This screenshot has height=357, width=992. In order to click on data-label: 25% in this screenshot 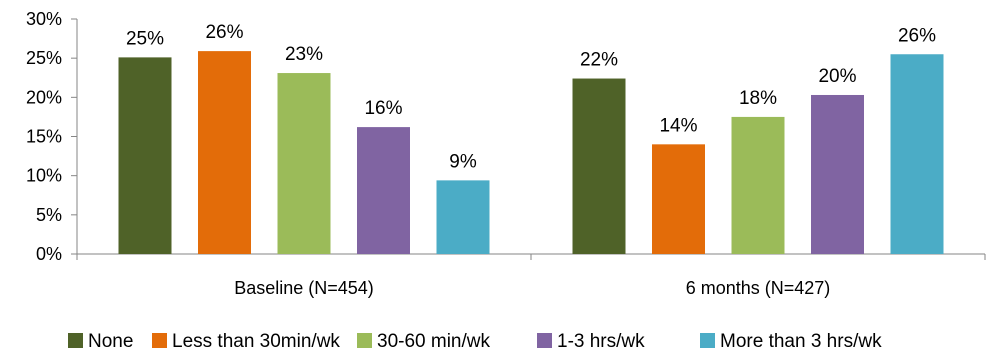, I will do `click(145, 38)`.